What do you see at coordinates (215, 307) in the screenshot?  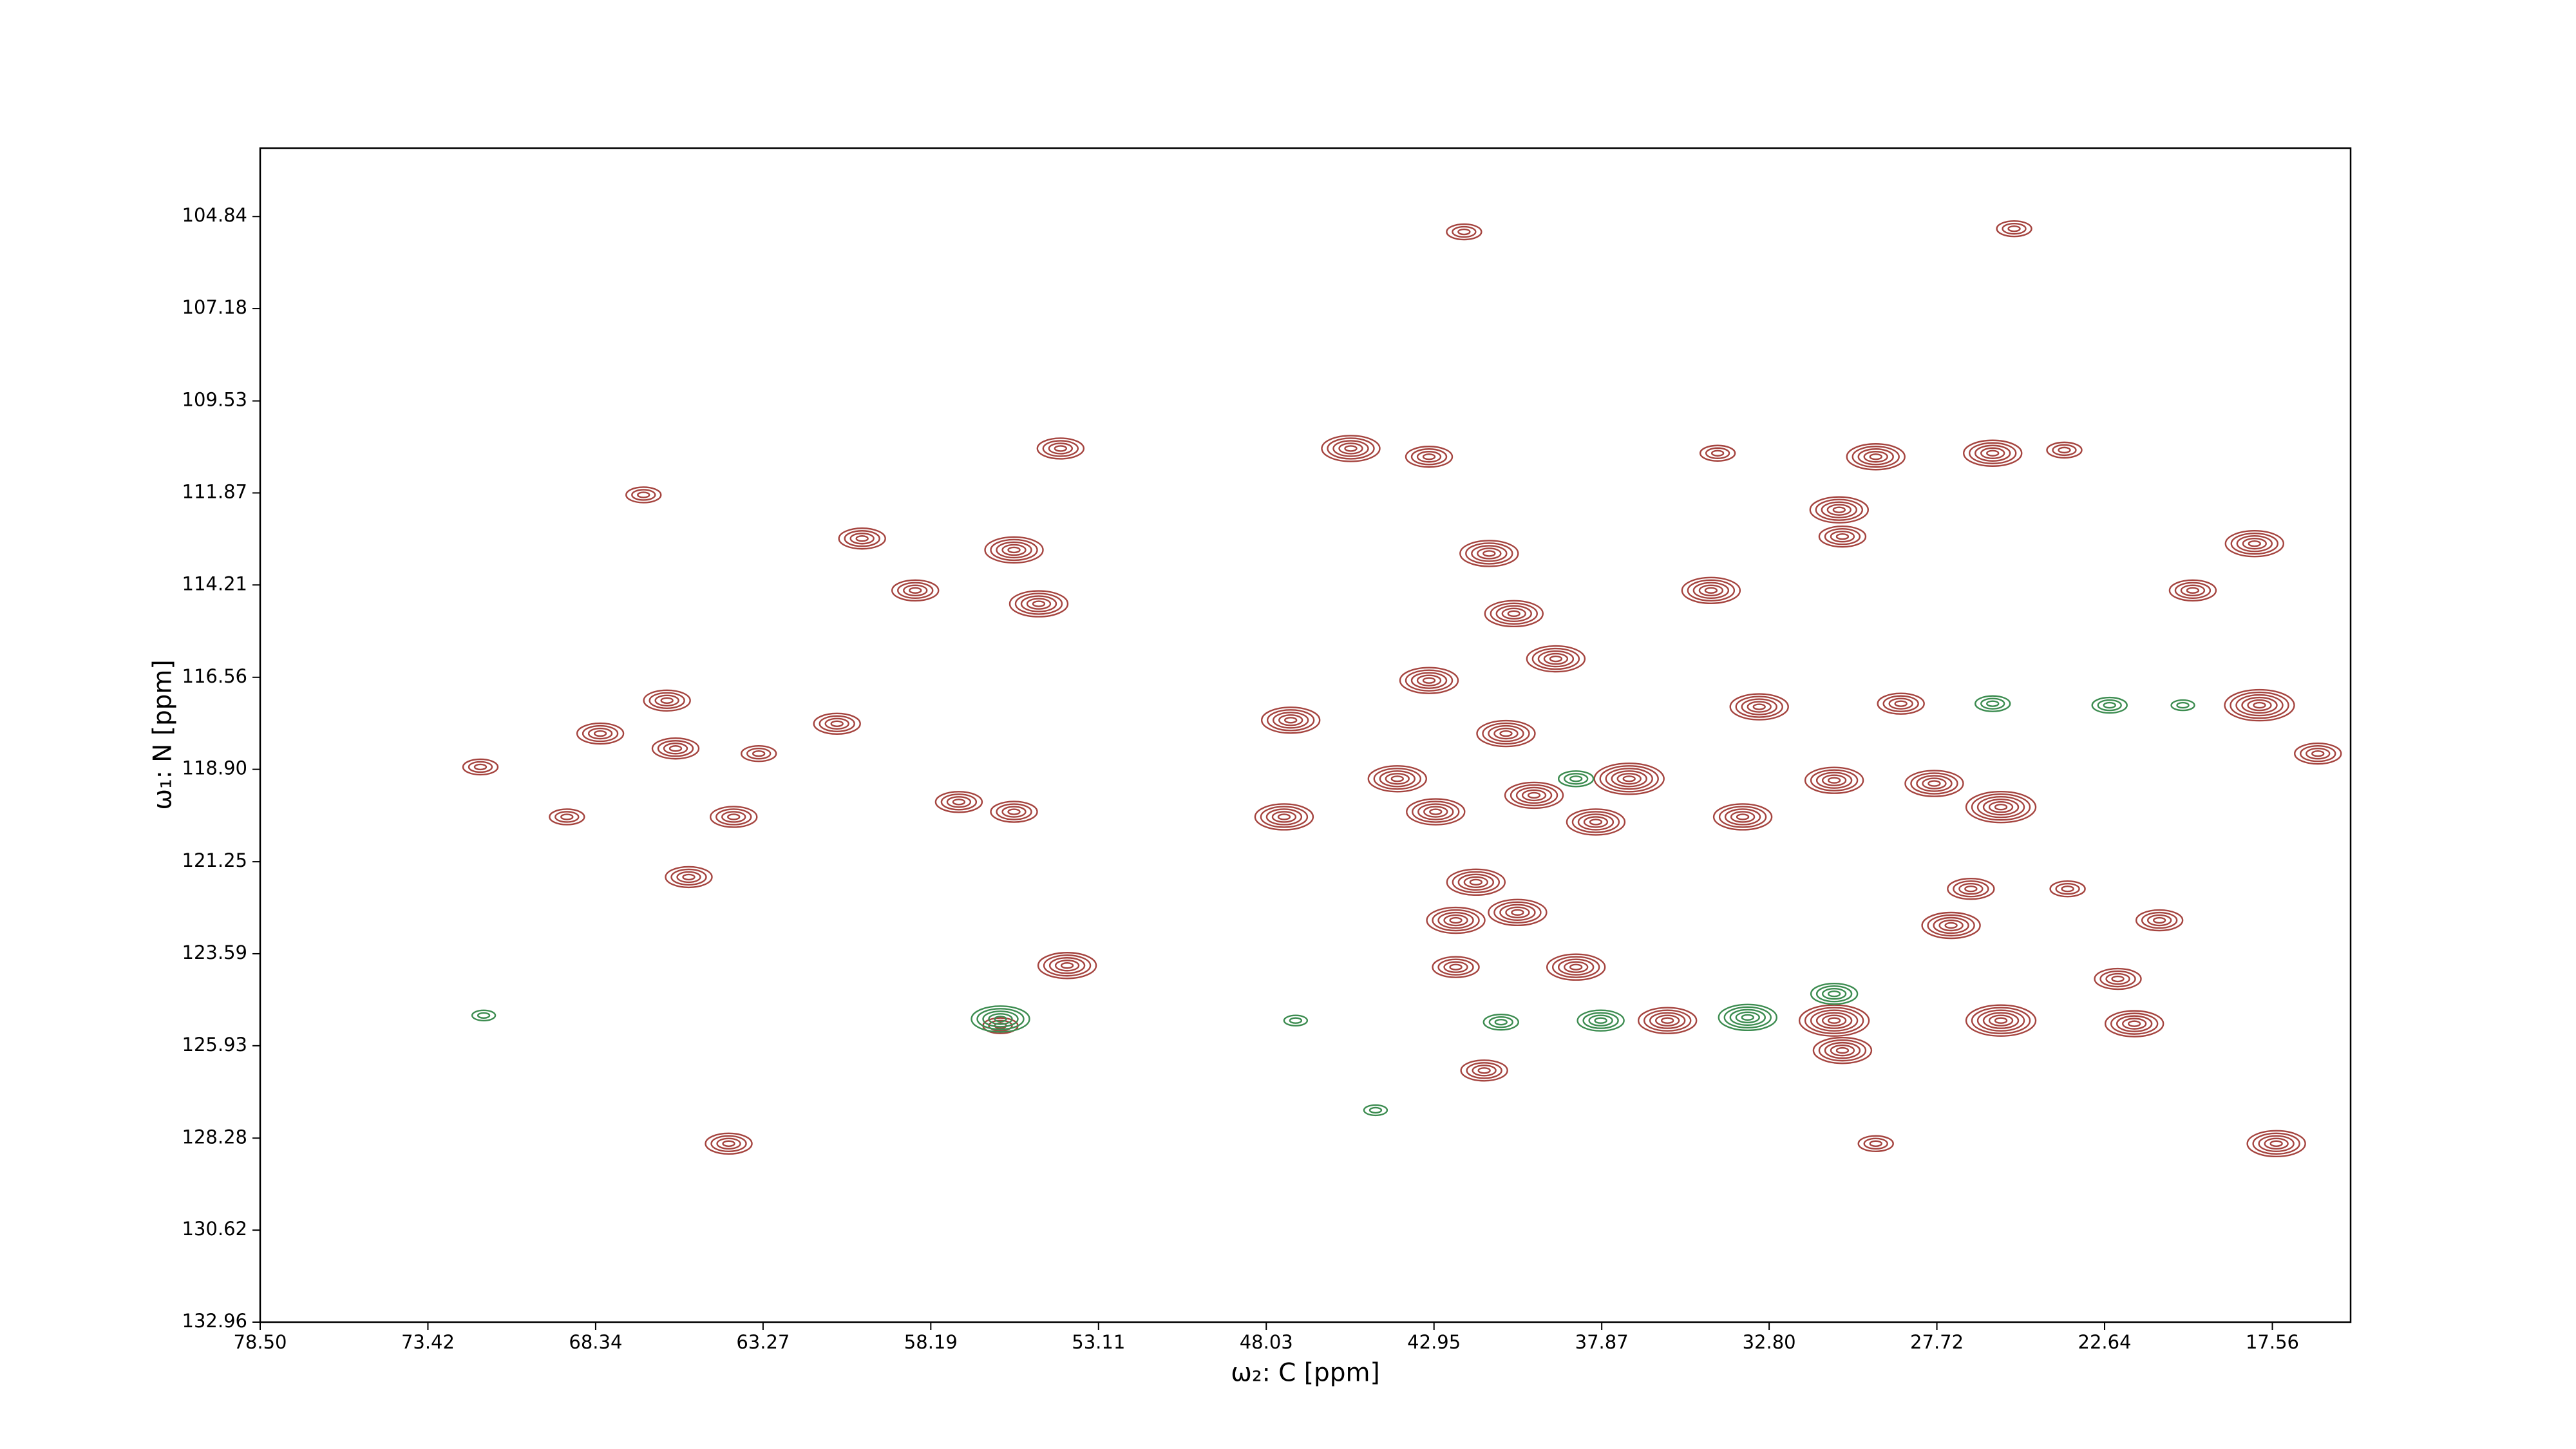 I see `y-tick-label: 107.18` at bounding box center [215, 307].